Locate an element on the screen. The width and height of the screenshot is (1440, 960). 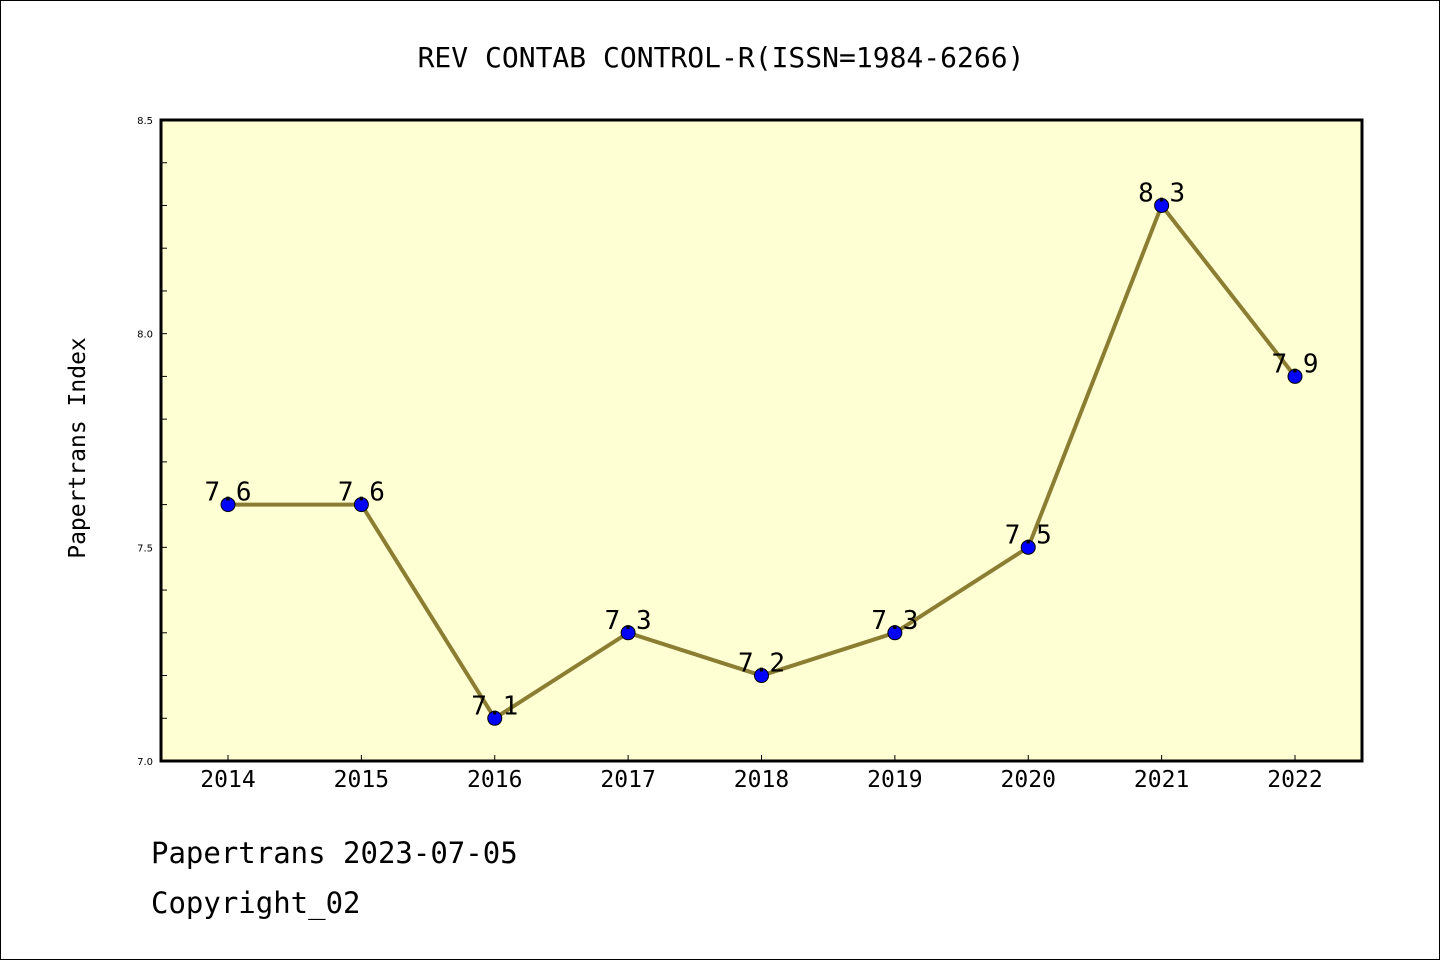
chart-title: REV CONTAB CONTROL-R(ISSN=1984-6266) is located at coordinates (721, 57).